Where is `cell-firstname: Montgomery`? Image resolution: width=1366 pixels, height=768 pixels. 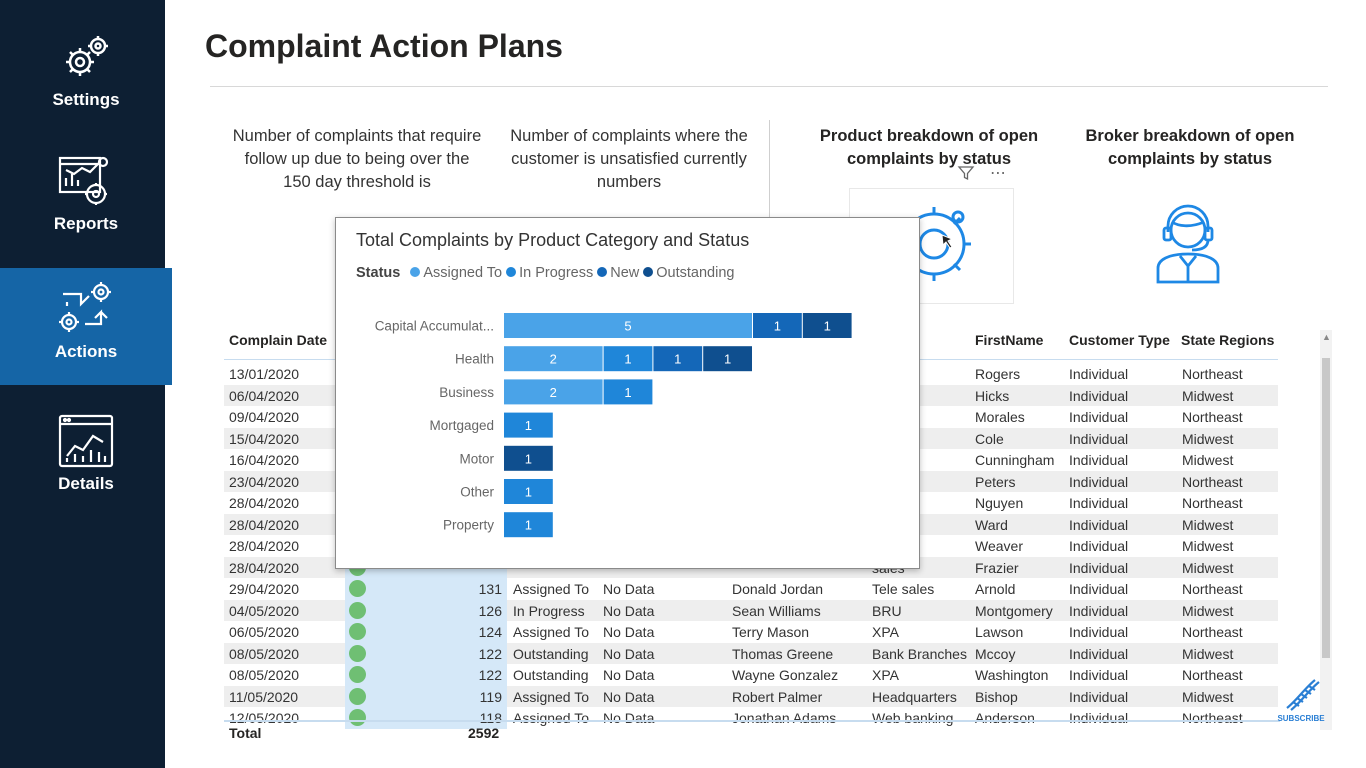 cell-firstname: Montgomery is located at coordinates (1014, 610).